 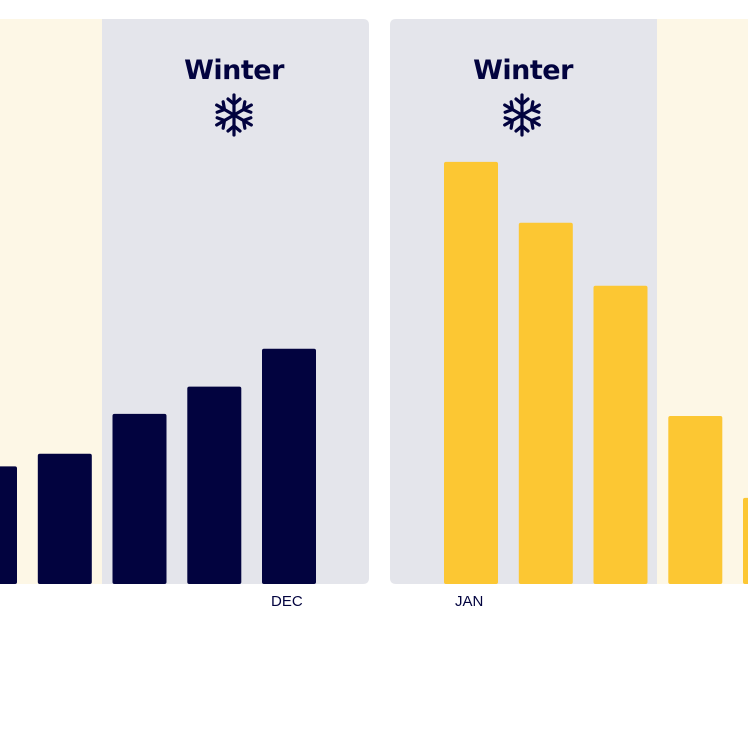 What do you see at coordinates (234, 70) in the screenshot?
I see `season-title-left: Winter` at bounding box center [234, 70].